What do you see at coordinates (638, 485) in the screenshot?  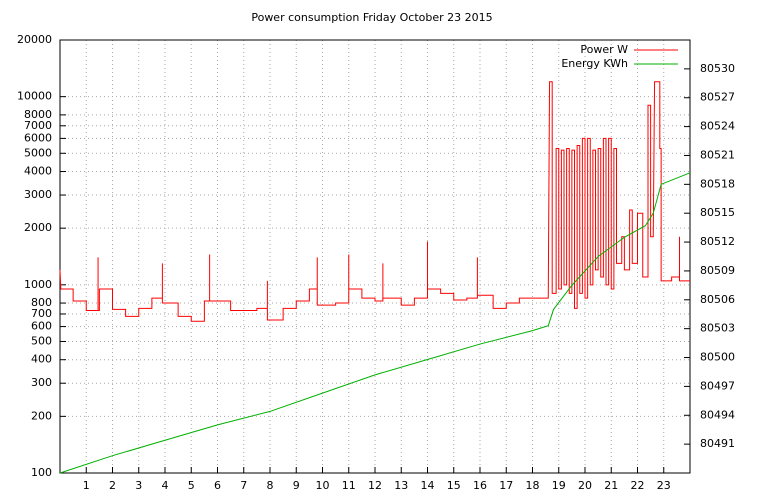 I see `x-tick-label: 22` at bounding box center [638, 485].